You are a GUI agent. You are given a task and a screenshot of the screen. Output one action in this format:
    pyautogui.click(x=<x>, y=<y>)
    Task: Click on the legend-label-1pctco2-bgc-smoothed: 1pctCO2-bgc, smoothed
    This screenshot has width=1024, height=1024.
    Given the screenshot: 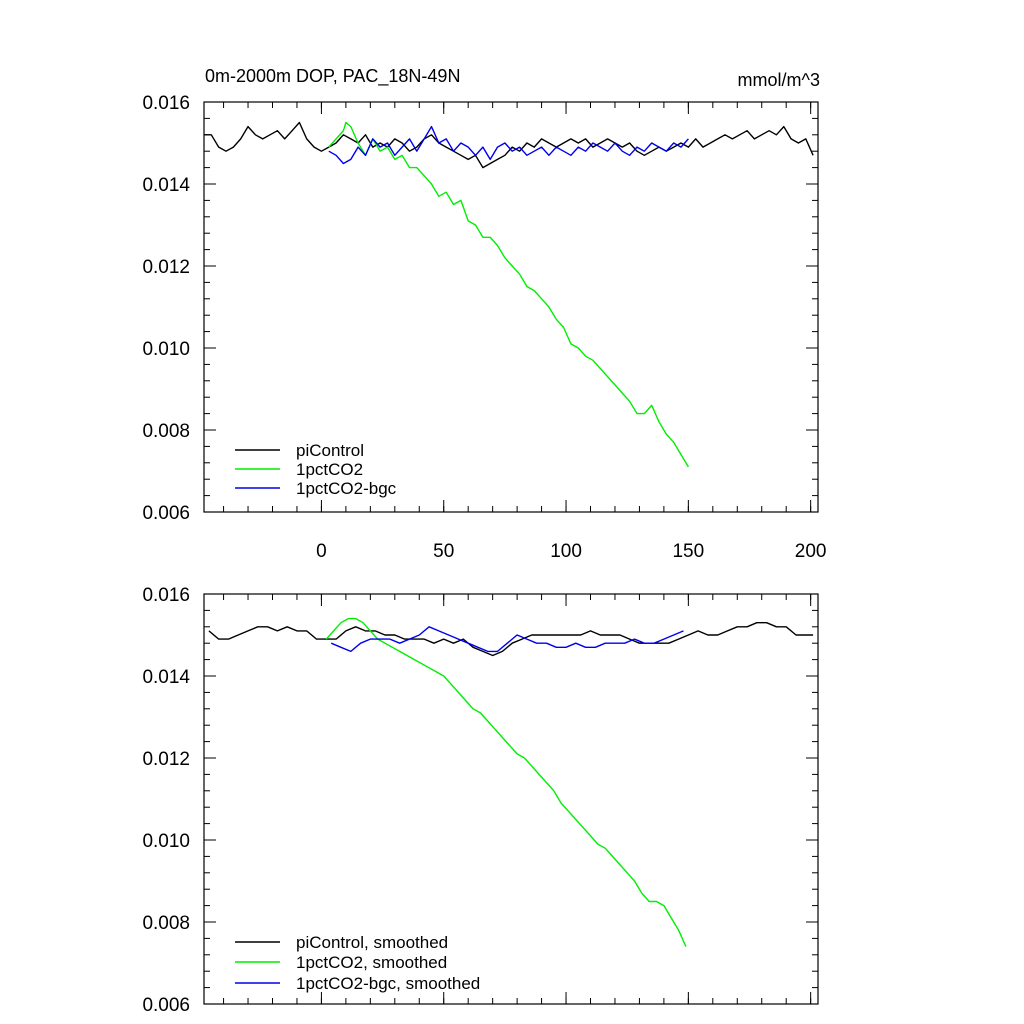 What is the action you would take?
    pyautogui.click(x=388, y=983)
    